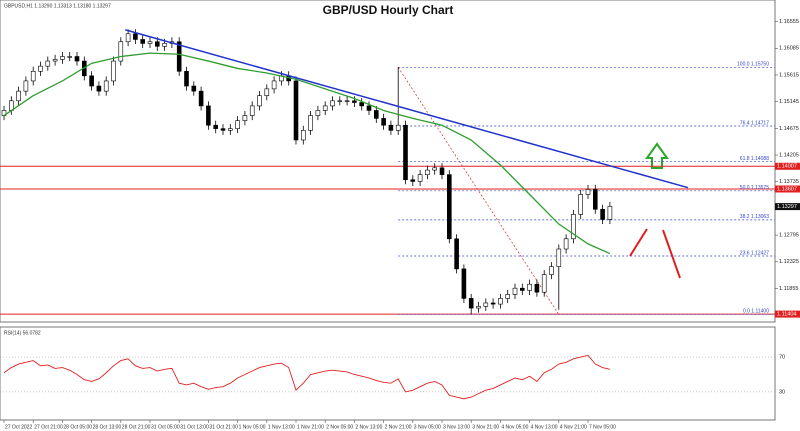 Image resolution: width=800 pixels, height=431 pixels. What do you see at coordinates (754, 188) in the screenshot?
I see `fib-label: 50.0 1.13575` at bounding box center [754, 188].